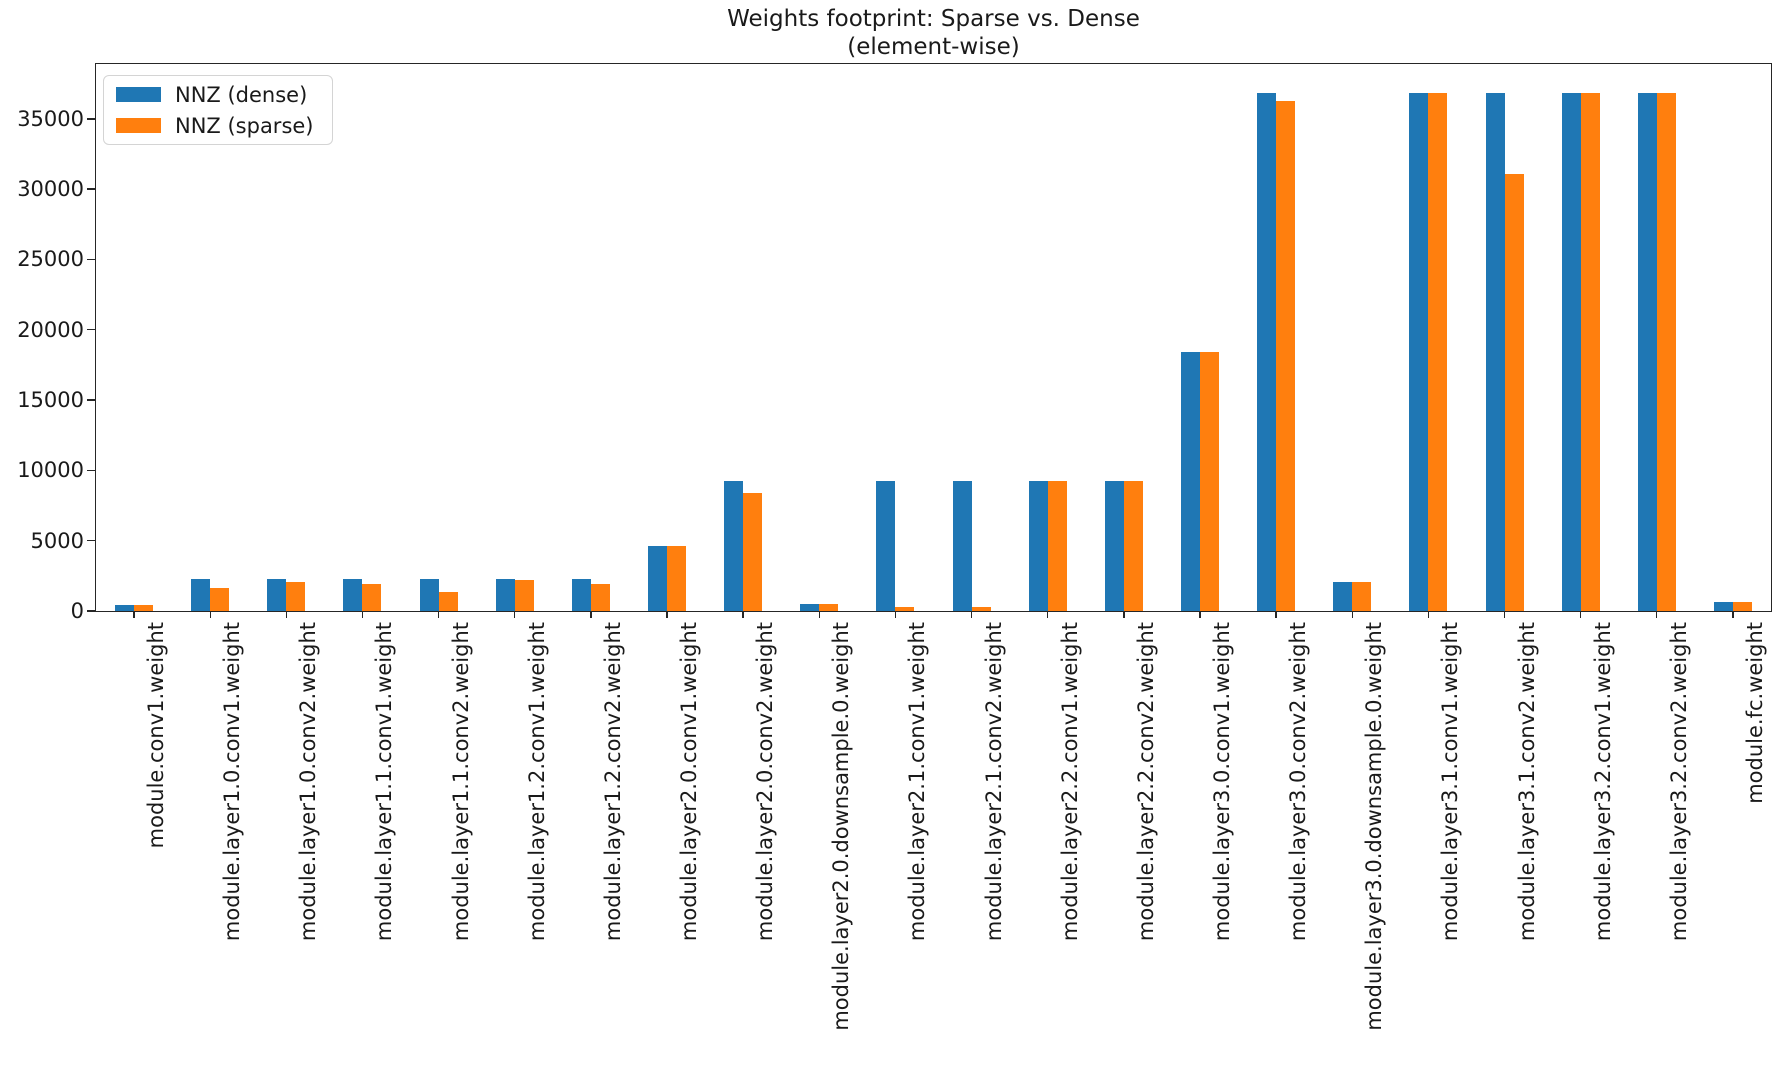 This screenshot has width=1791, height=1065. Describe the element at coordinates (138, 94) in the screenshot. I see `legend-swatch-dense` at that location.